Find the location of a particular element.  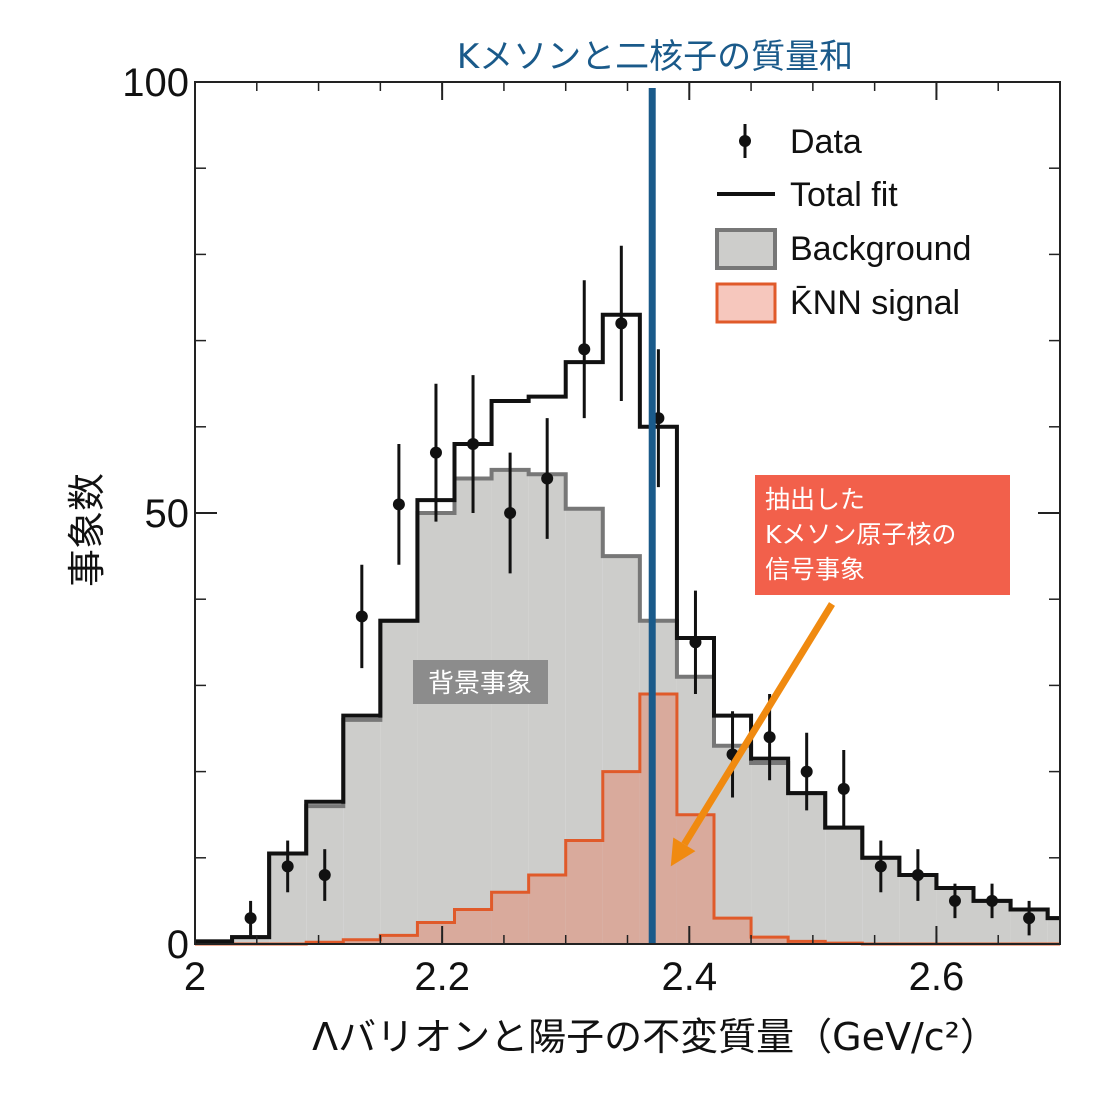

x-tick-label: 2.4 is located at coordinates (689, 977).